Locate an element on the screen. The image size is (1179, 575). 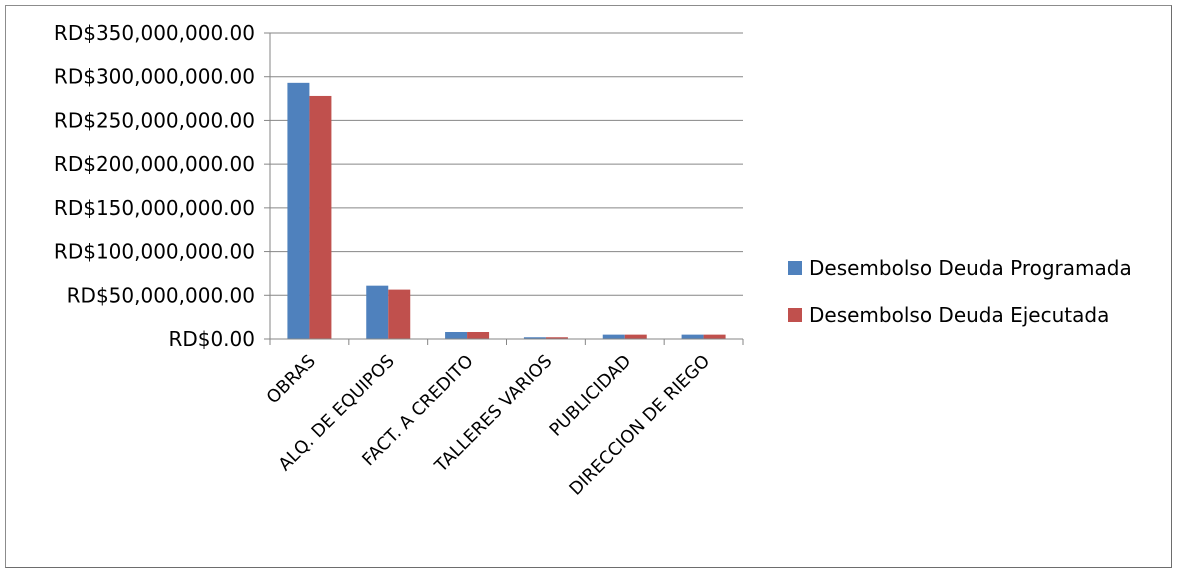
legend-label: Desembolso Deuda Ejecutada is located at coordinates (959, 315).